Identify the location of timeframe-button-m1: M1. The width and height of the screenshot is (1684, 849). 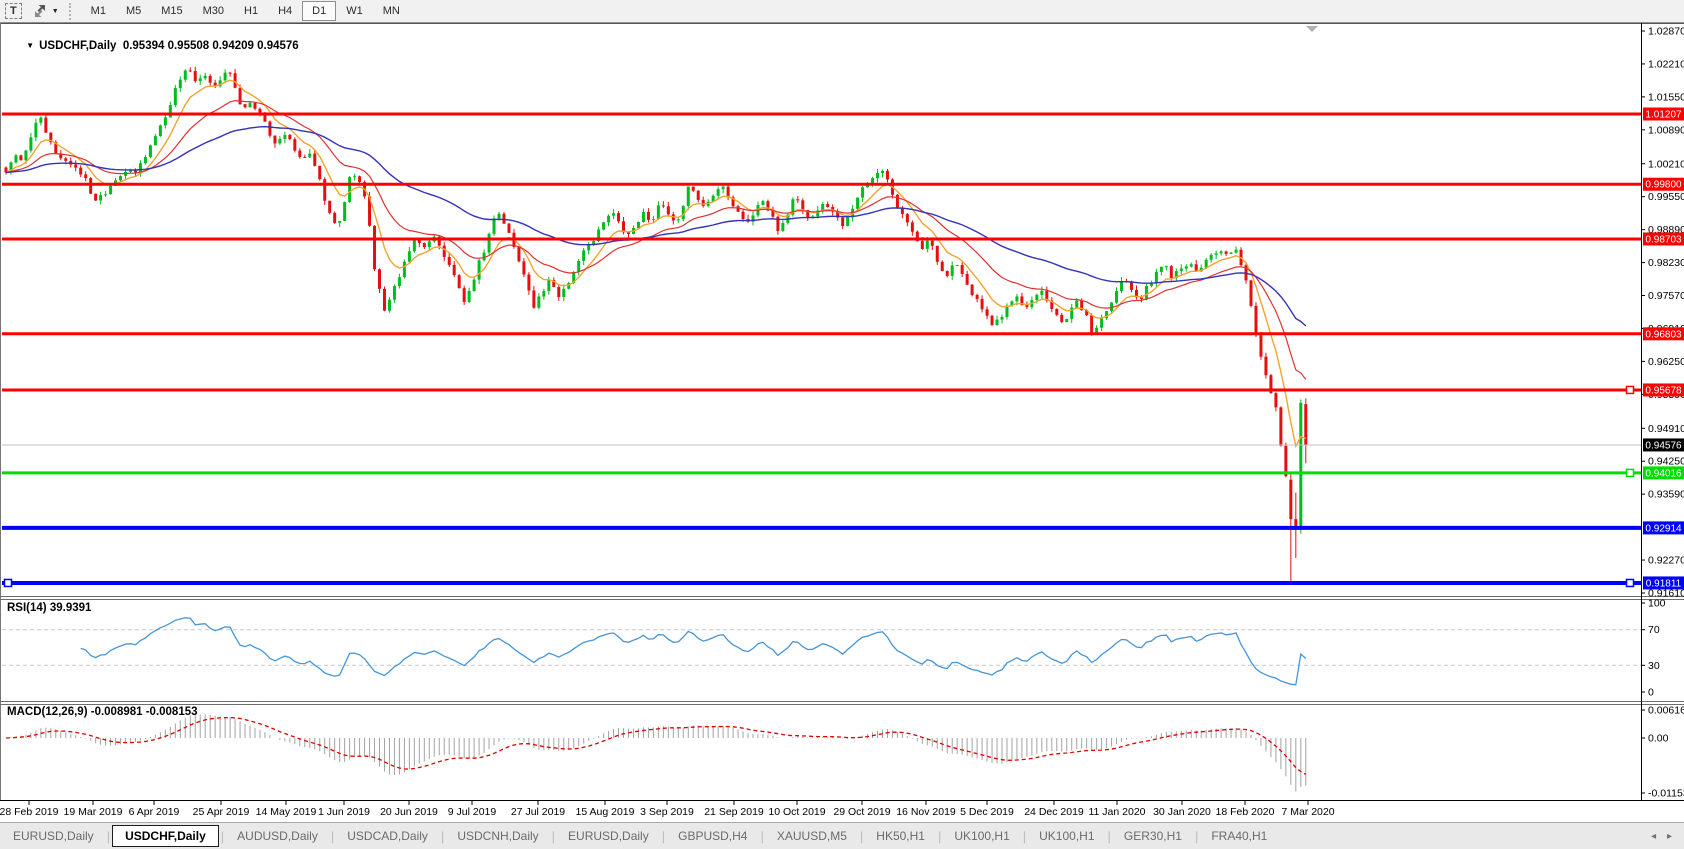
(98, 11).